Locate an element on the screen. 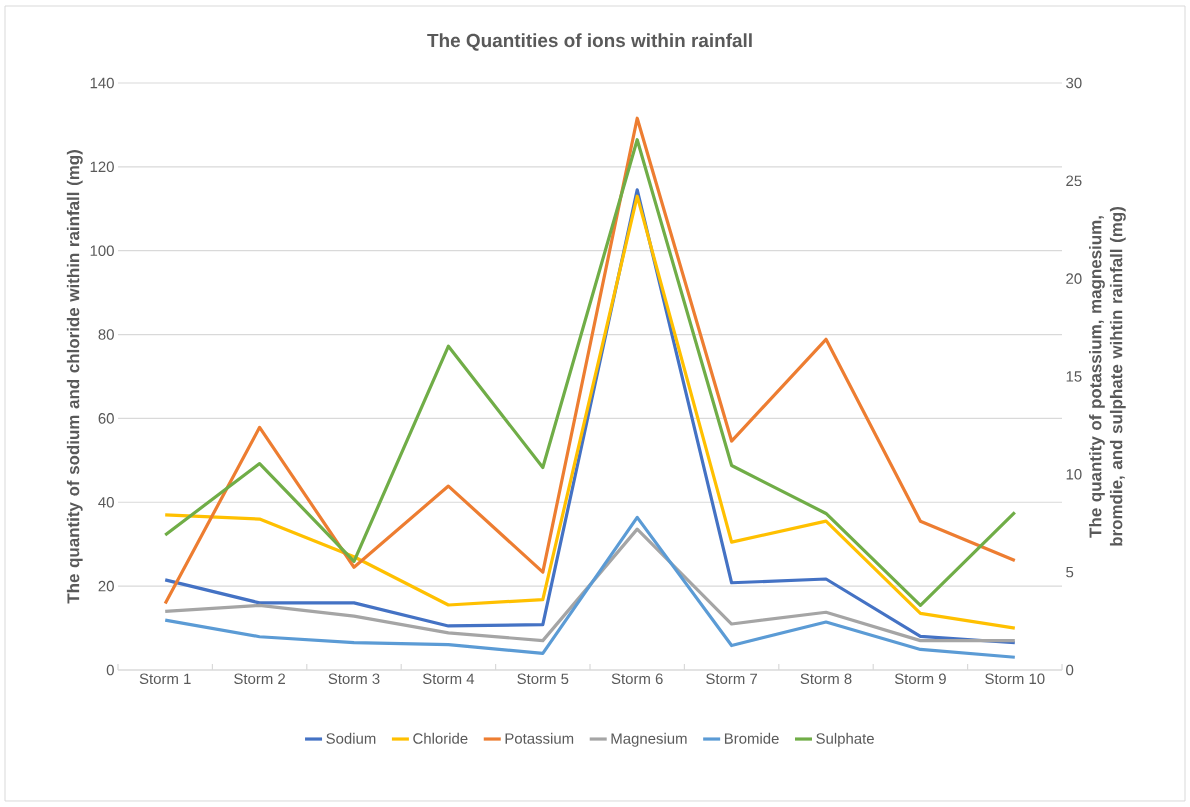 The height and width of the screenshot is (807, 1190). y2-tick-label: 20 is located at coordinates (1074, 278).